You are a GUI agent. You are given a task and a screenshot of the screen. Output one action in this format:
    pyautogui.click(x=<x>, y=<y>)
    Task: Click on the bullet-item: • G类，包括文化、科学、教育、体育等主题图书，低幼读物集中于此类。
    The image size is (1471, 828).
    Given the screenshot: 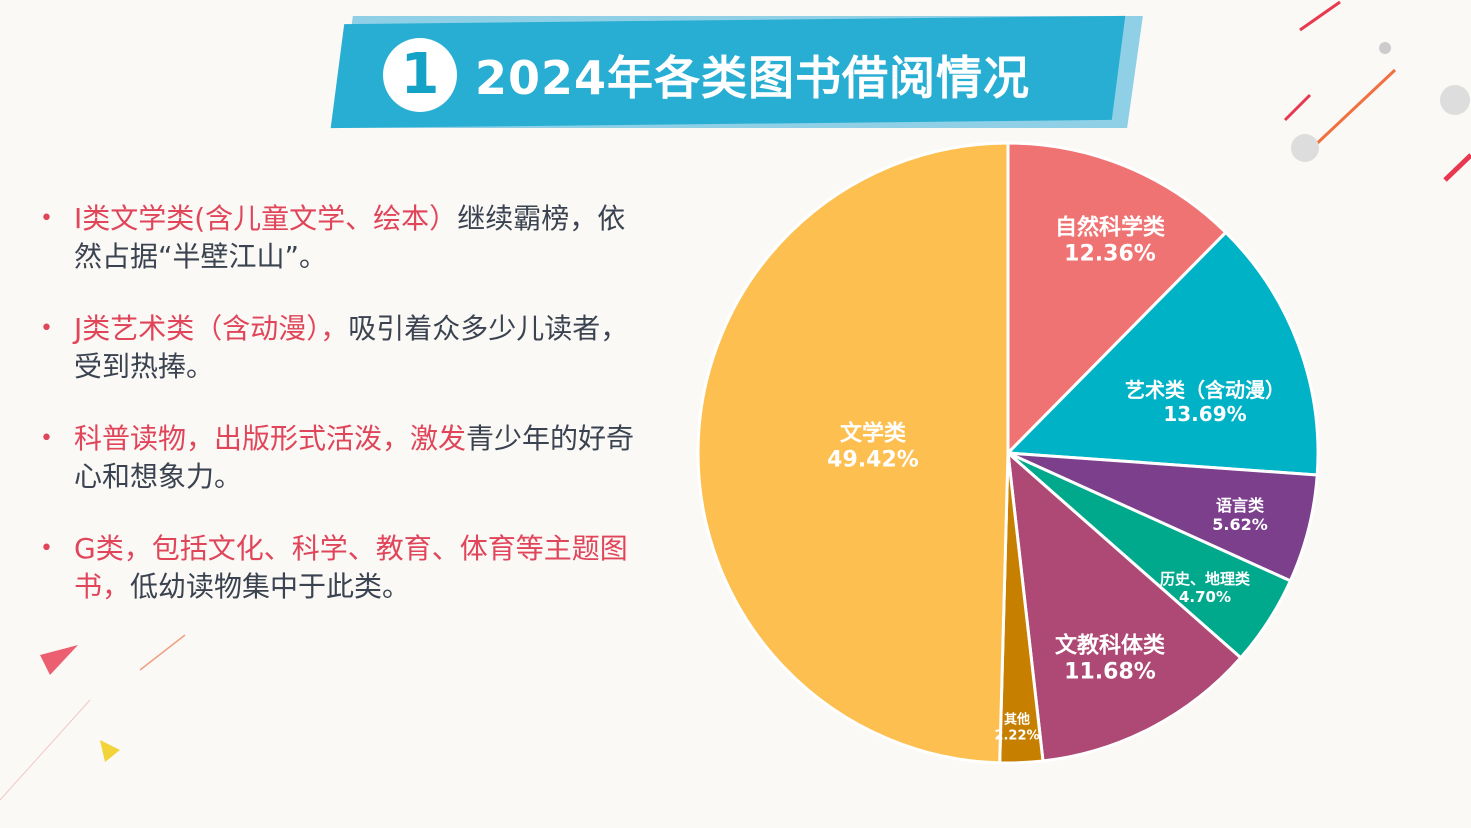 What is the action you would take?
    pyautogui.click(x=340, y=568)
    